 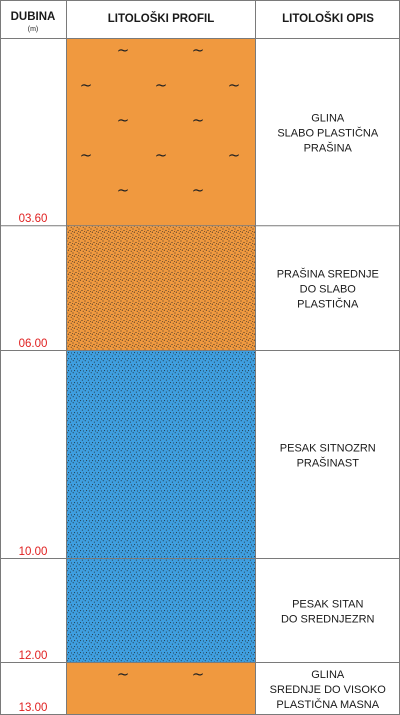 I want to click on layer-2-description-line: PRAŠINA SREDNJE, so click(x=328, y=274).